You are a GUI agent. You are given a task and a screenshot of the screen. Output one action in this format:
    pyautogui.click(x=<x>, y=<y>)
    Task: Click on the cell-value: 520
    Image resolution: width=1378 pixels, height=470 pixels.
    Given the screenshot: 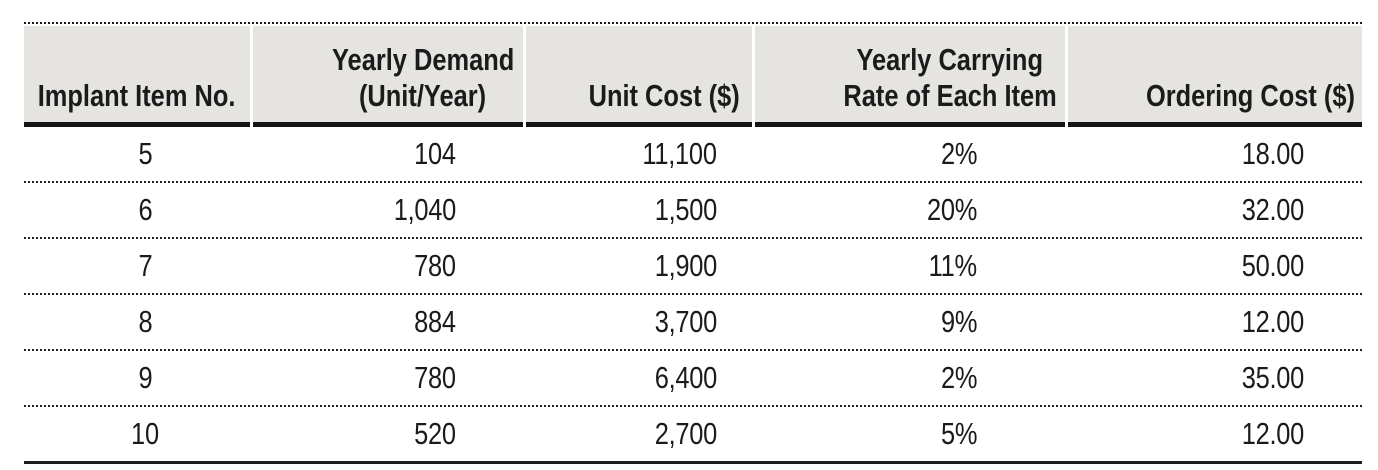 What is the action you would take?
    pyautogui.click(x=435, y=433)
    